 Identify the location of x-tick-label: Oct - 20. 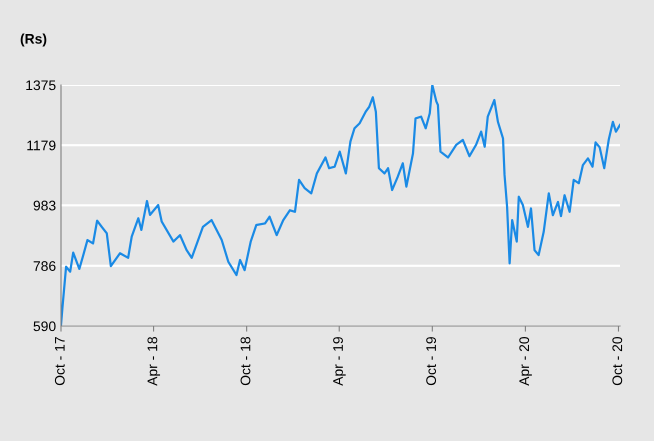
(617, 361).